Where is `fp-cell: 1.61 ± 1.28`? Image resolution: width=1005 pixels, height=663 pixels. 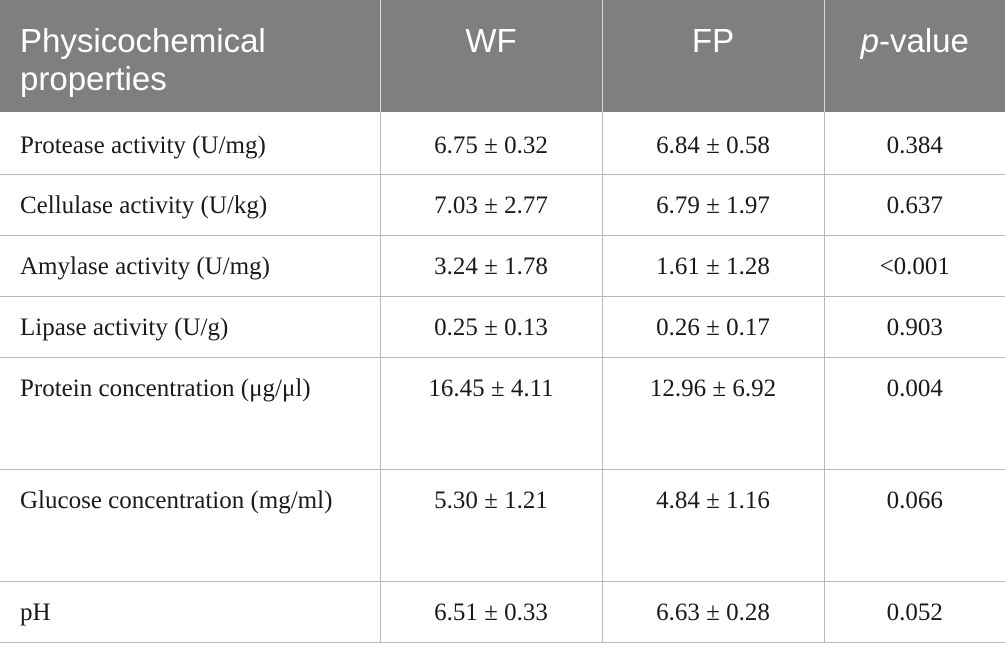 fp-cell: 1.61 ± 1.28 is located at coordinates (713, 266).